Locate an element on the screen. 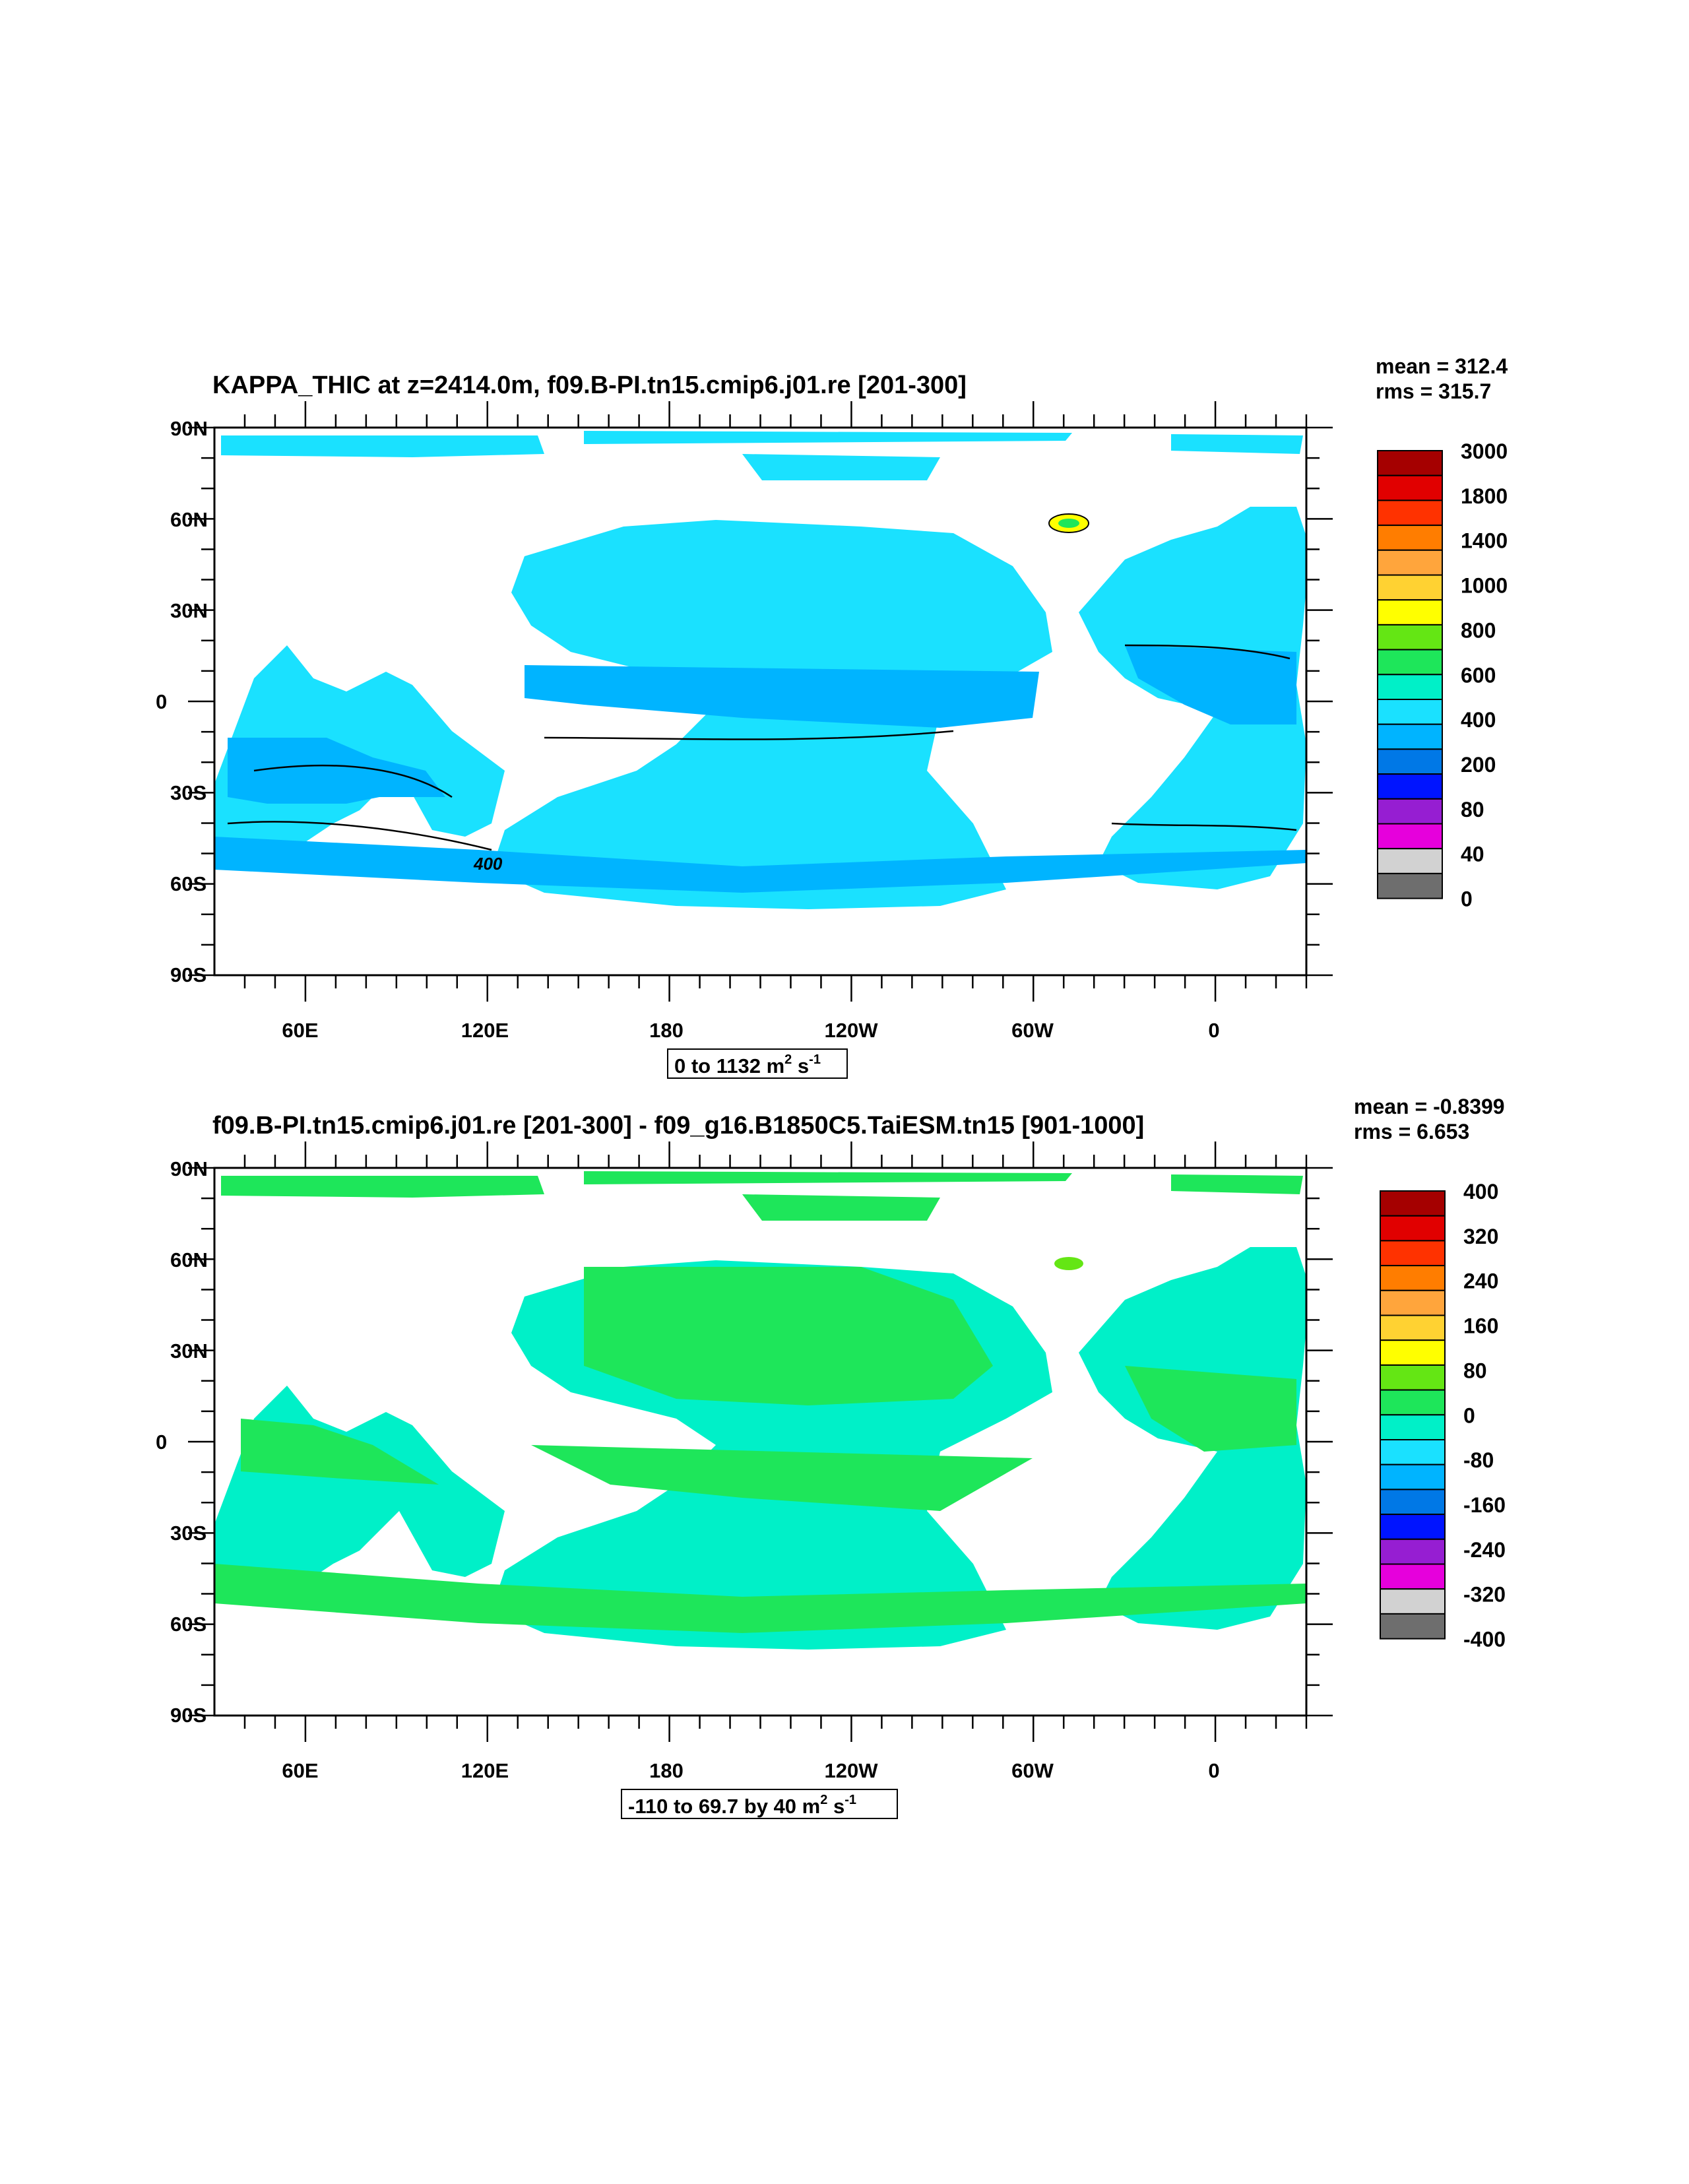  colorbar: 400 320 240 160 80 0 -80 -160 -240 -320 -400 is located at coordinates (1443, 1416).